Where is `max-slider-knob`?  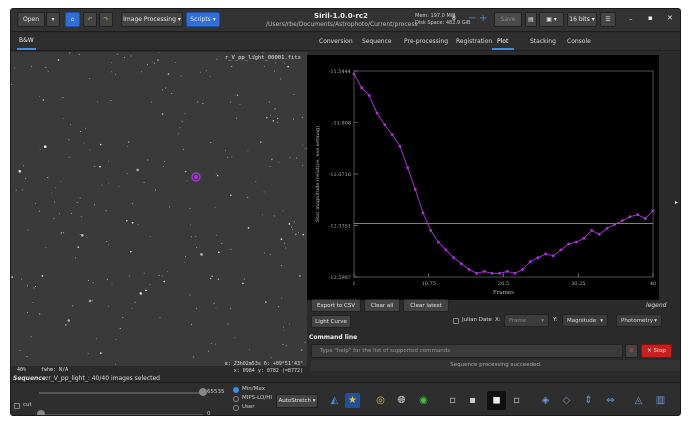 max-slider-knob is located at coordinates (203, 392).